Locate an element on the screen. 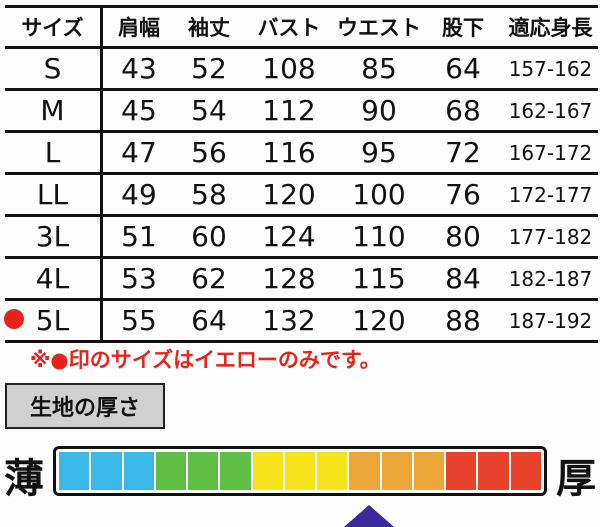  fabric-thickness-label: 生地の厚さ is located at coordinates (85, 406).